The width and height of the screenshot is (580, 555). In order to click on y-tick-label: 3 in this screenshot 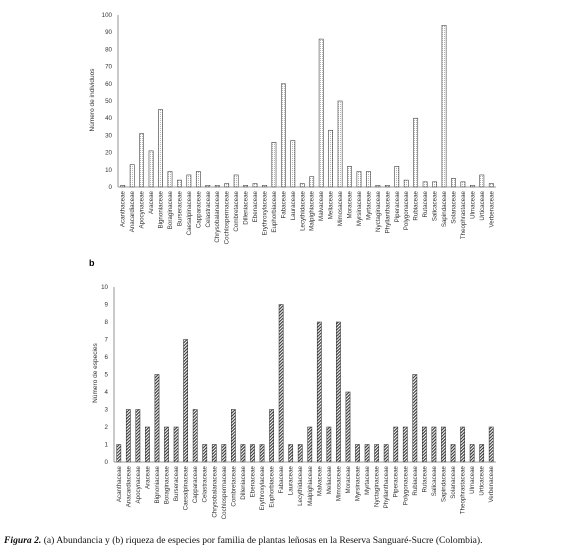, I will do `click(107, 410)`.